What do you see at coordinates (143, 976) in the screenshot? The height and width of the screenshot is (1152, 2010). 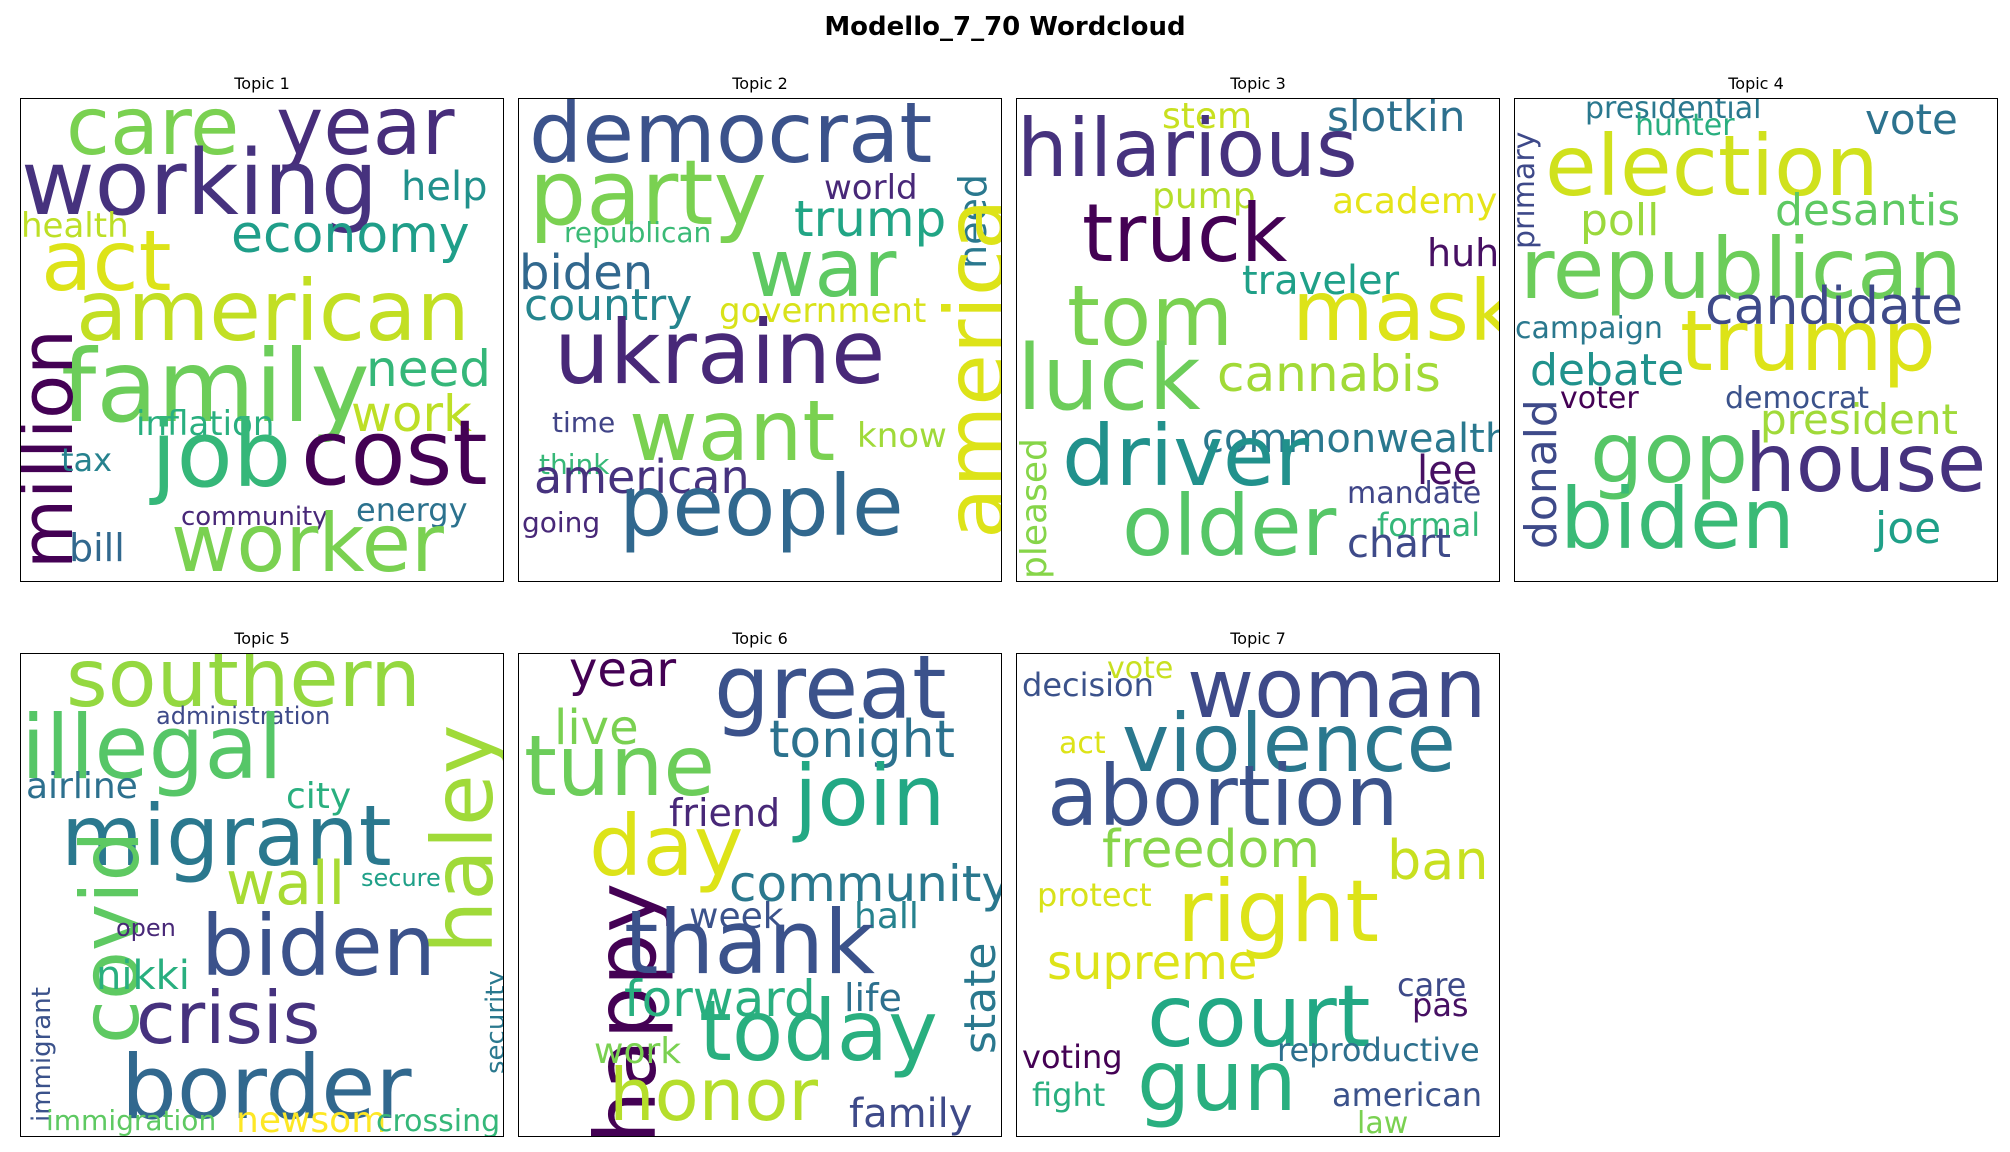 I see `word: nikki` at bounding box center [143, 976].